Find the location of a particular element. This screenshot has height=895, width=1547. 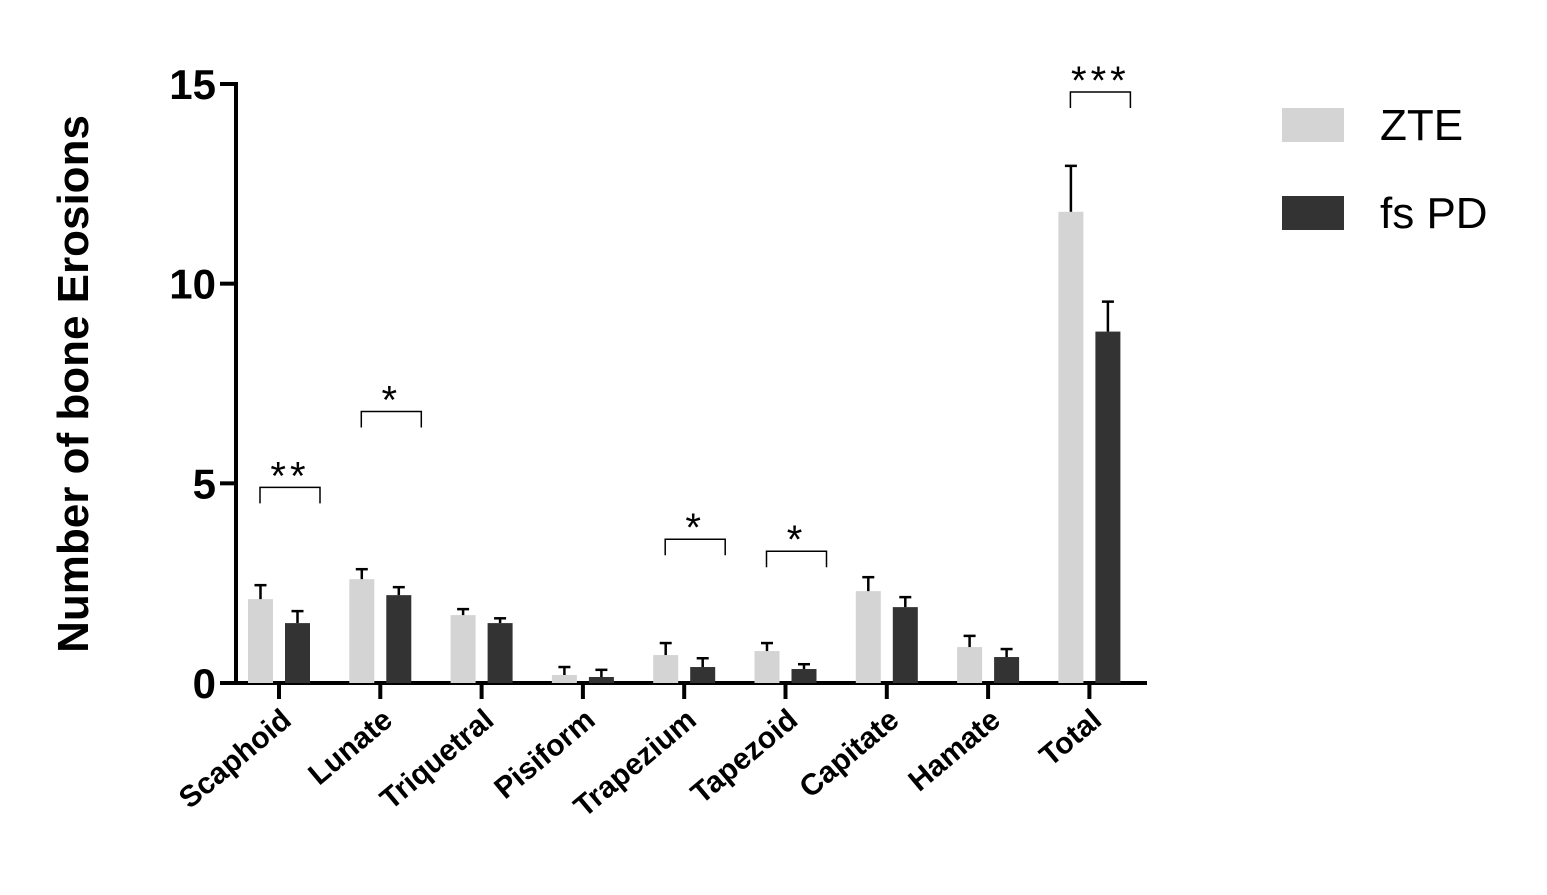

x-tick-label: Capitate is located at coordinates (849, 753).